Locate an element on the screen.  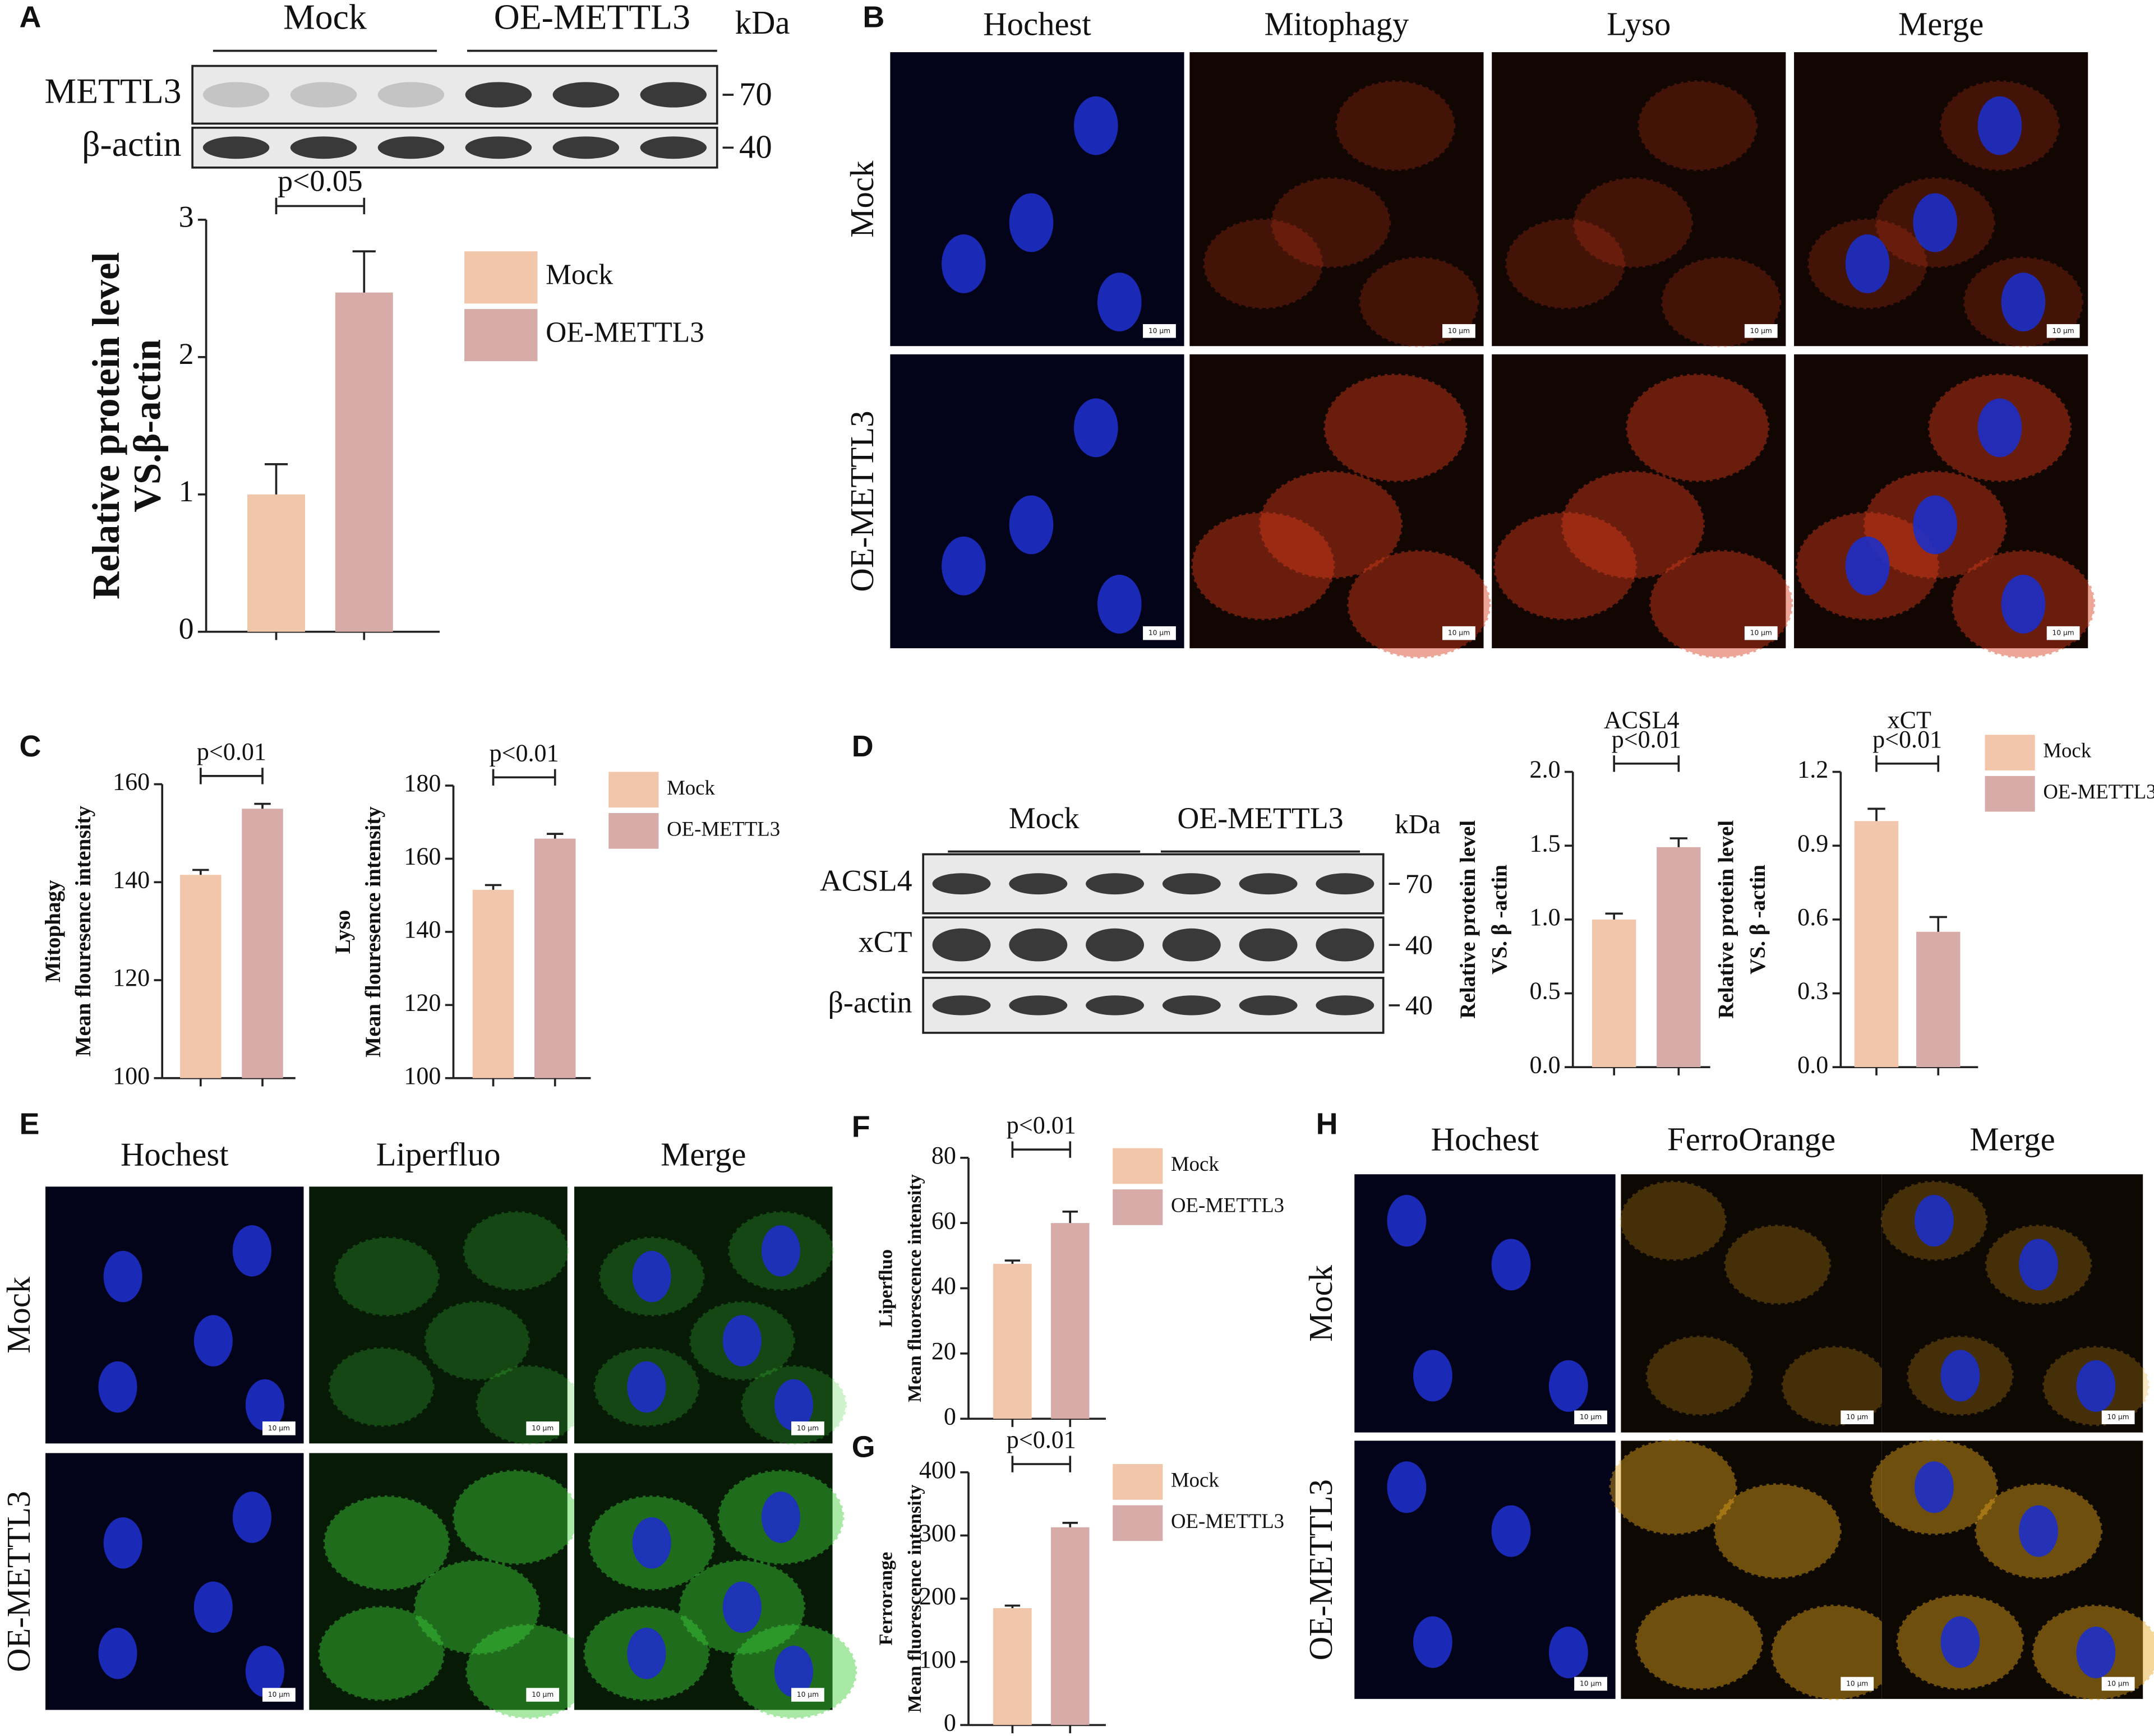
y-tick-label: 0.9 is located at coordinates (1812, 843).